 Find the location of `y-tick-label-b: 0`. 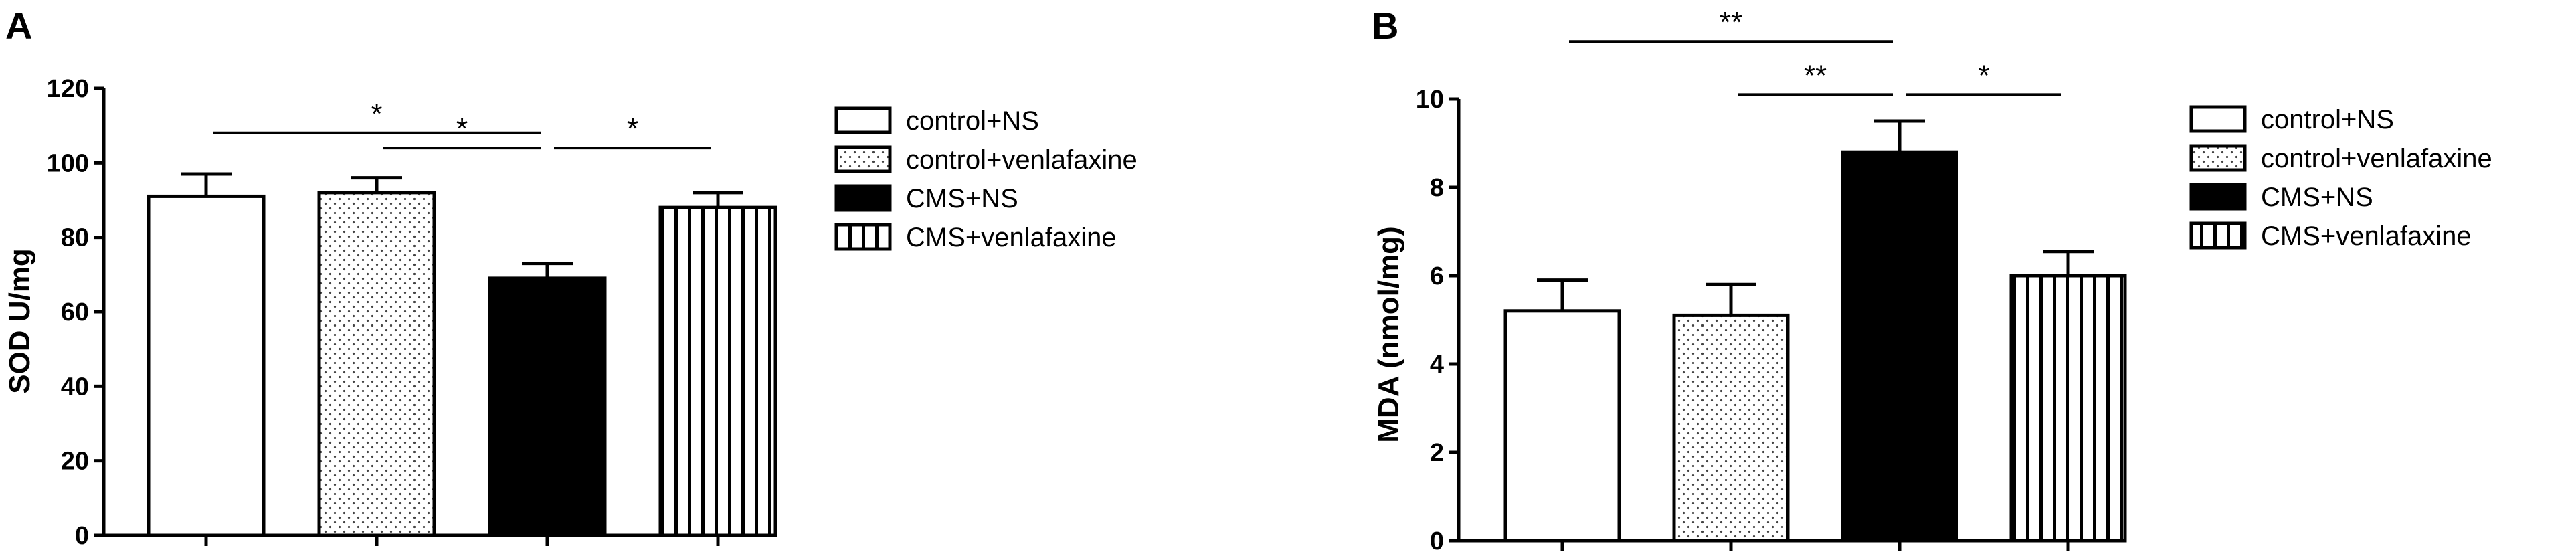

y-tick-label-b: 0 is located at coordinates (1437, 541).